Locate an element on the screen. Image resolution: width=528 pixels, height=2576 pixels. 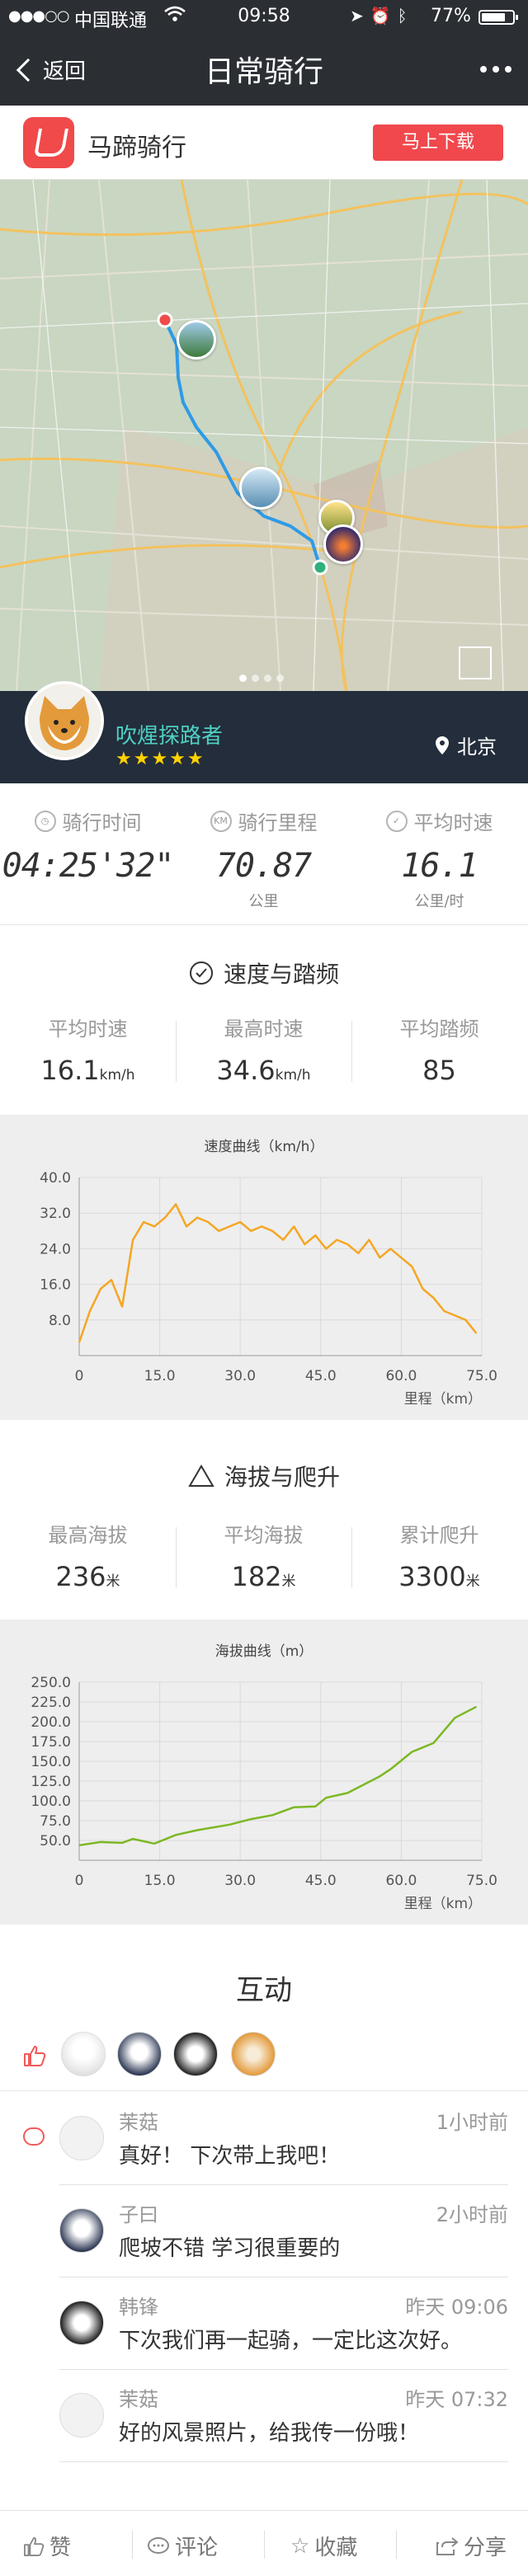
comment-button: 评论 is located at coordinates (182, 2546).